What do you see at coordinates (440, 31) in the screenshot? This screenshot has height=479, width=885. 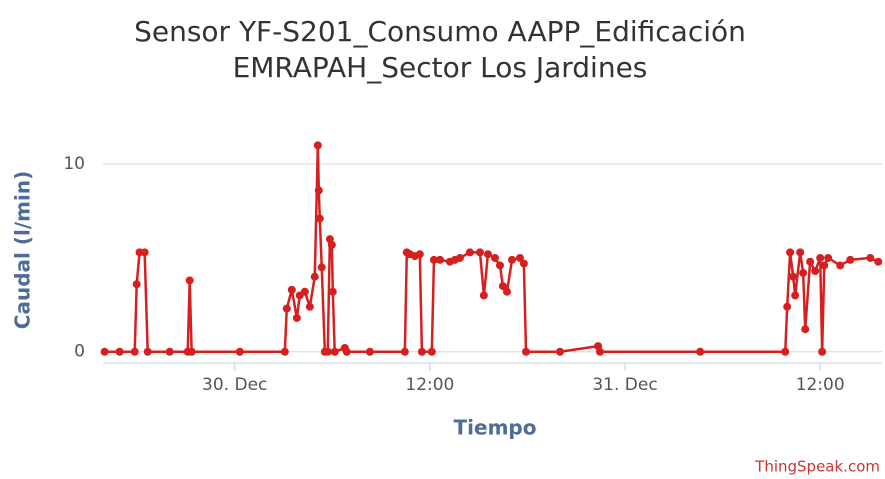 I see `chart-title-line: Sensor YF-S201_Consumo AAPP_Edificación` at bounding box center [440, 31].